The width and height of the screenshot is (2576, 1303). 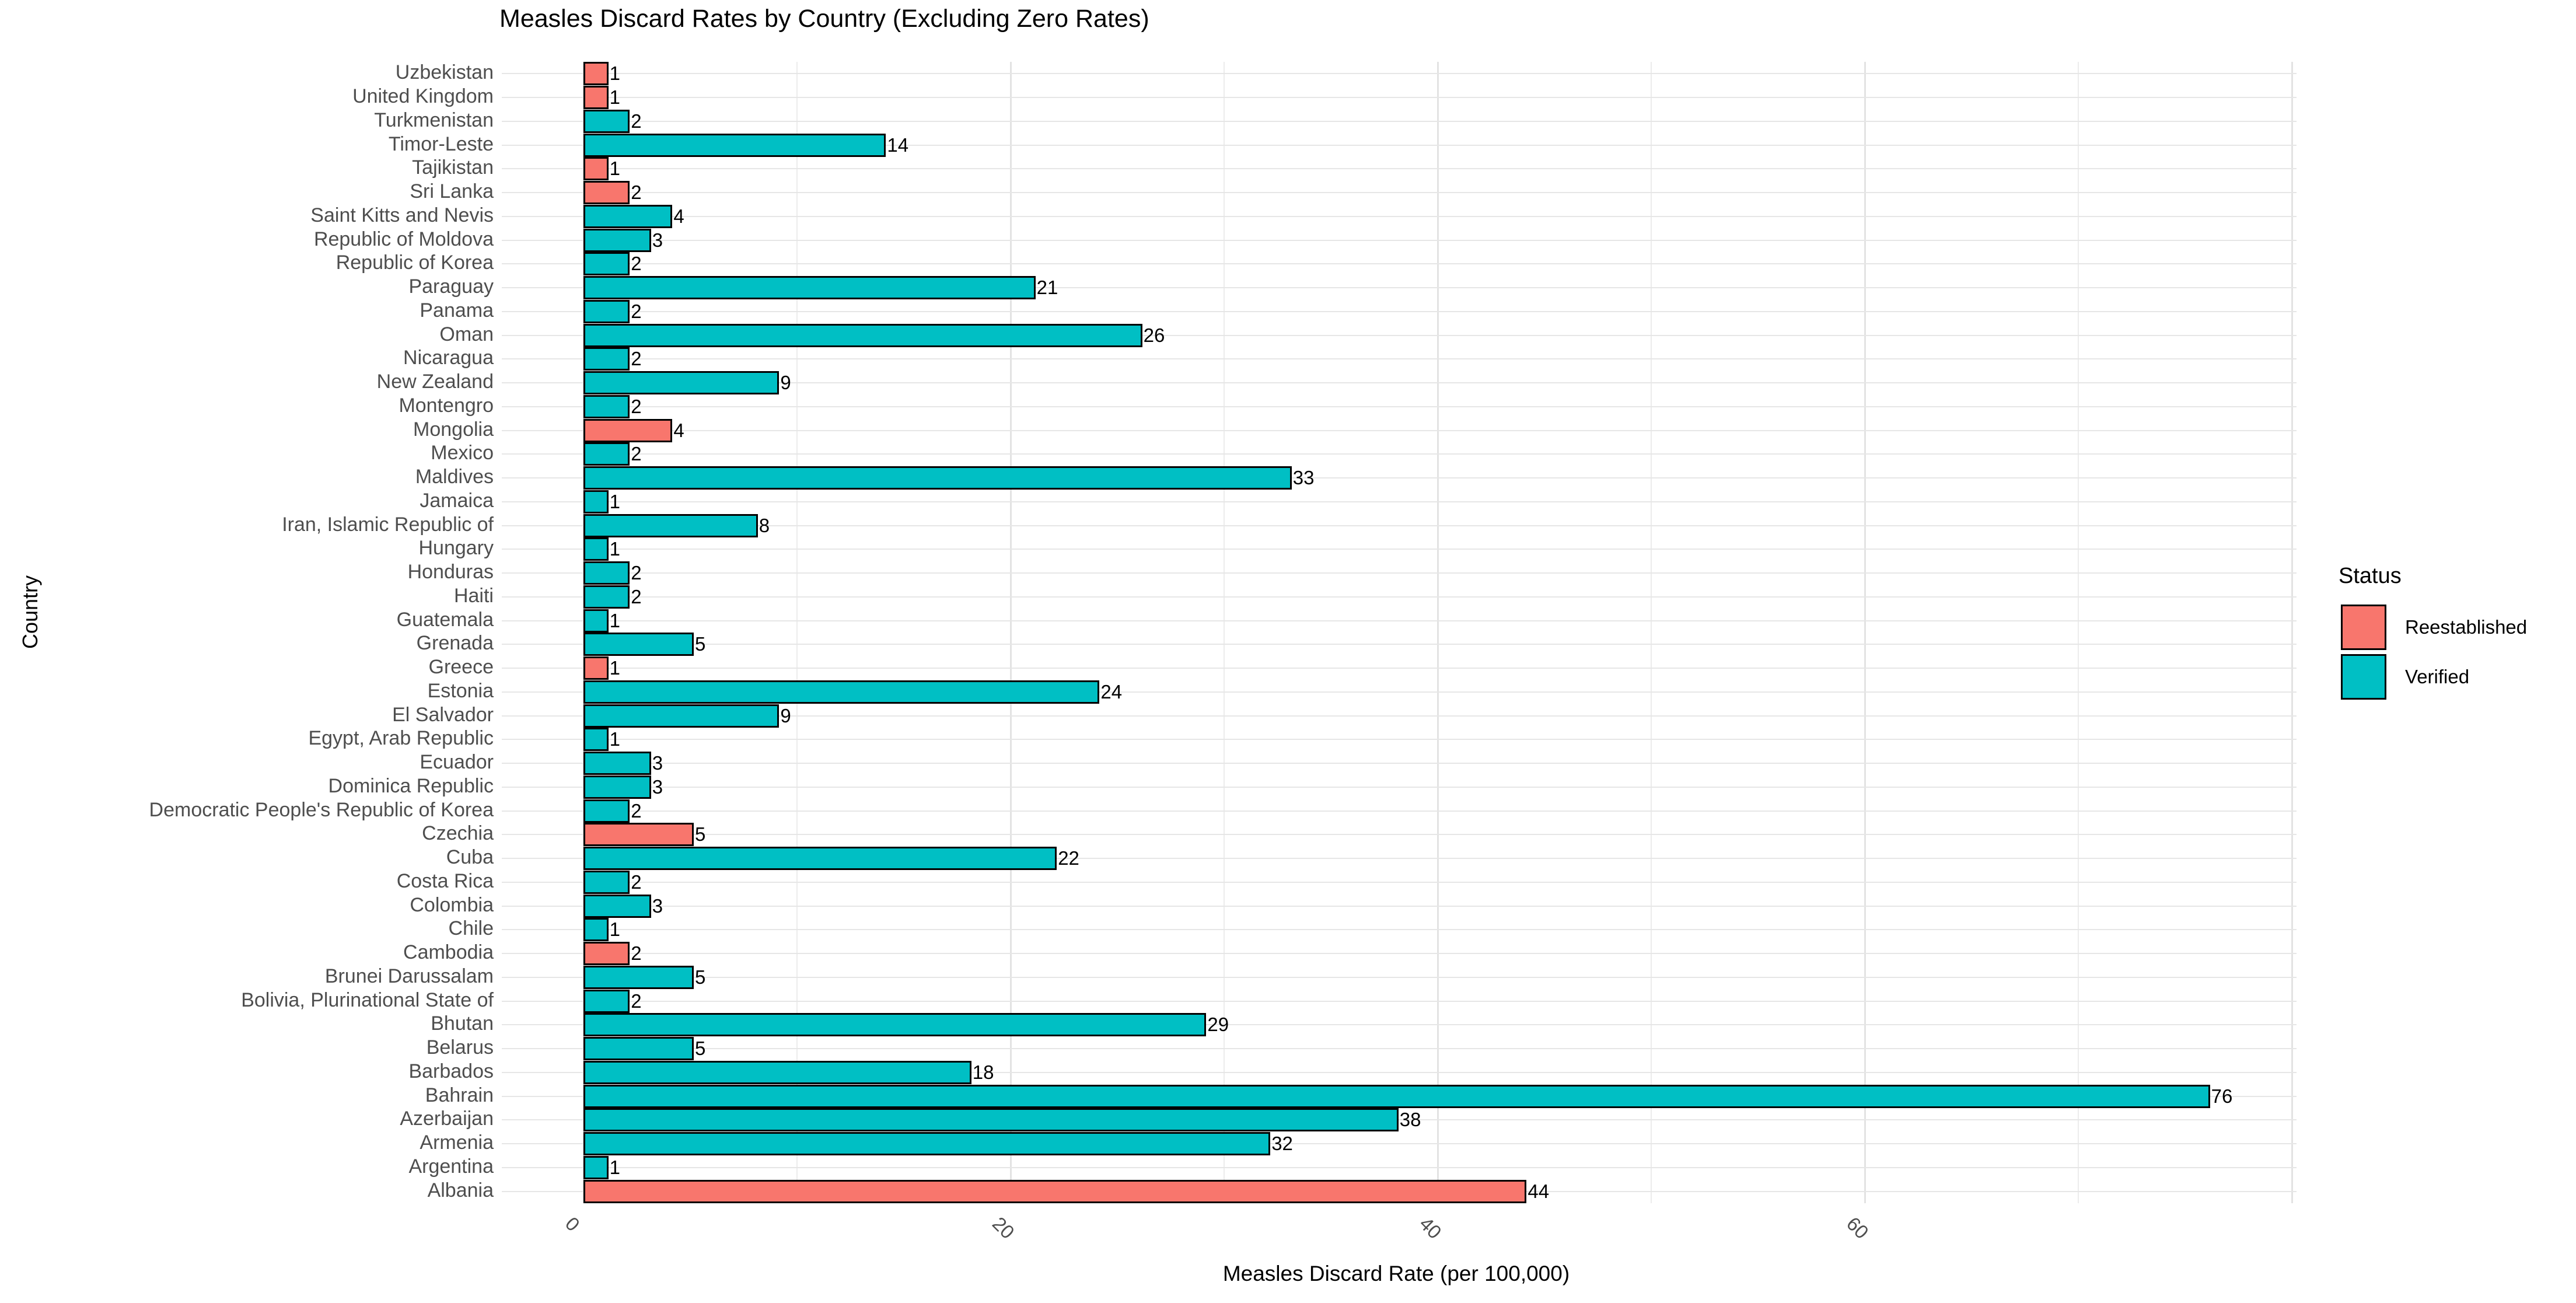 I want to click on y-tick-label-paraguay: Paraguay, so click(x=451, y=286).